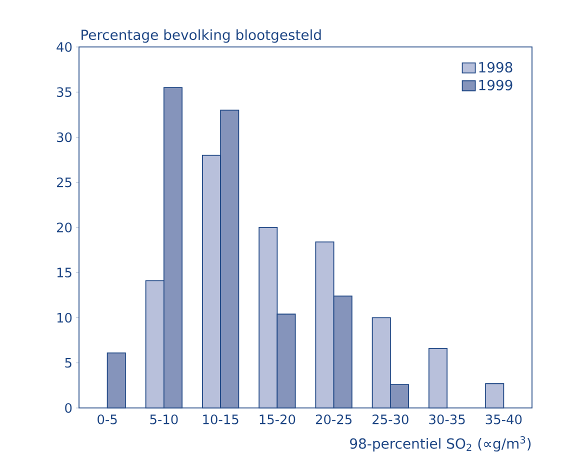 The width and height of the screenshot is (568, 463). What do you see at coordinates (440, 444) in the screenshot?
I see `x-axis-title: 98-percentiel SO$_{2}$ (∝g/m$^{3}$)` at bounding box center [440, 444].